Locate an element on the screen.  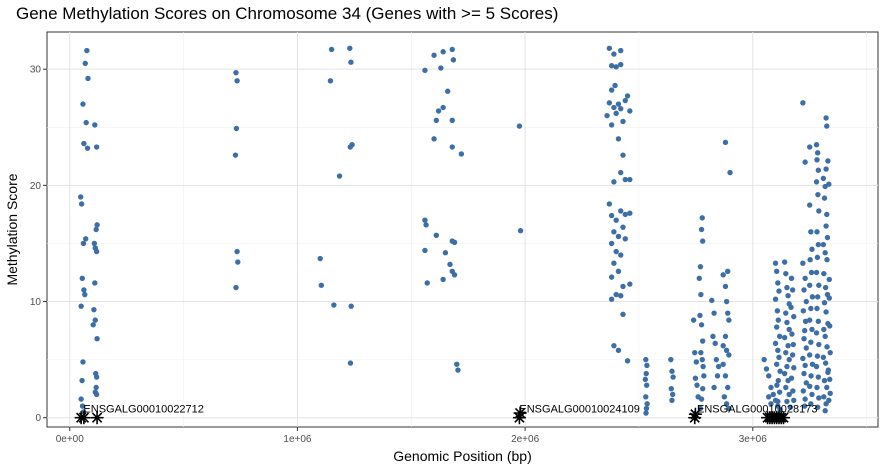
star-stroke is located at coordinates (520, 413).